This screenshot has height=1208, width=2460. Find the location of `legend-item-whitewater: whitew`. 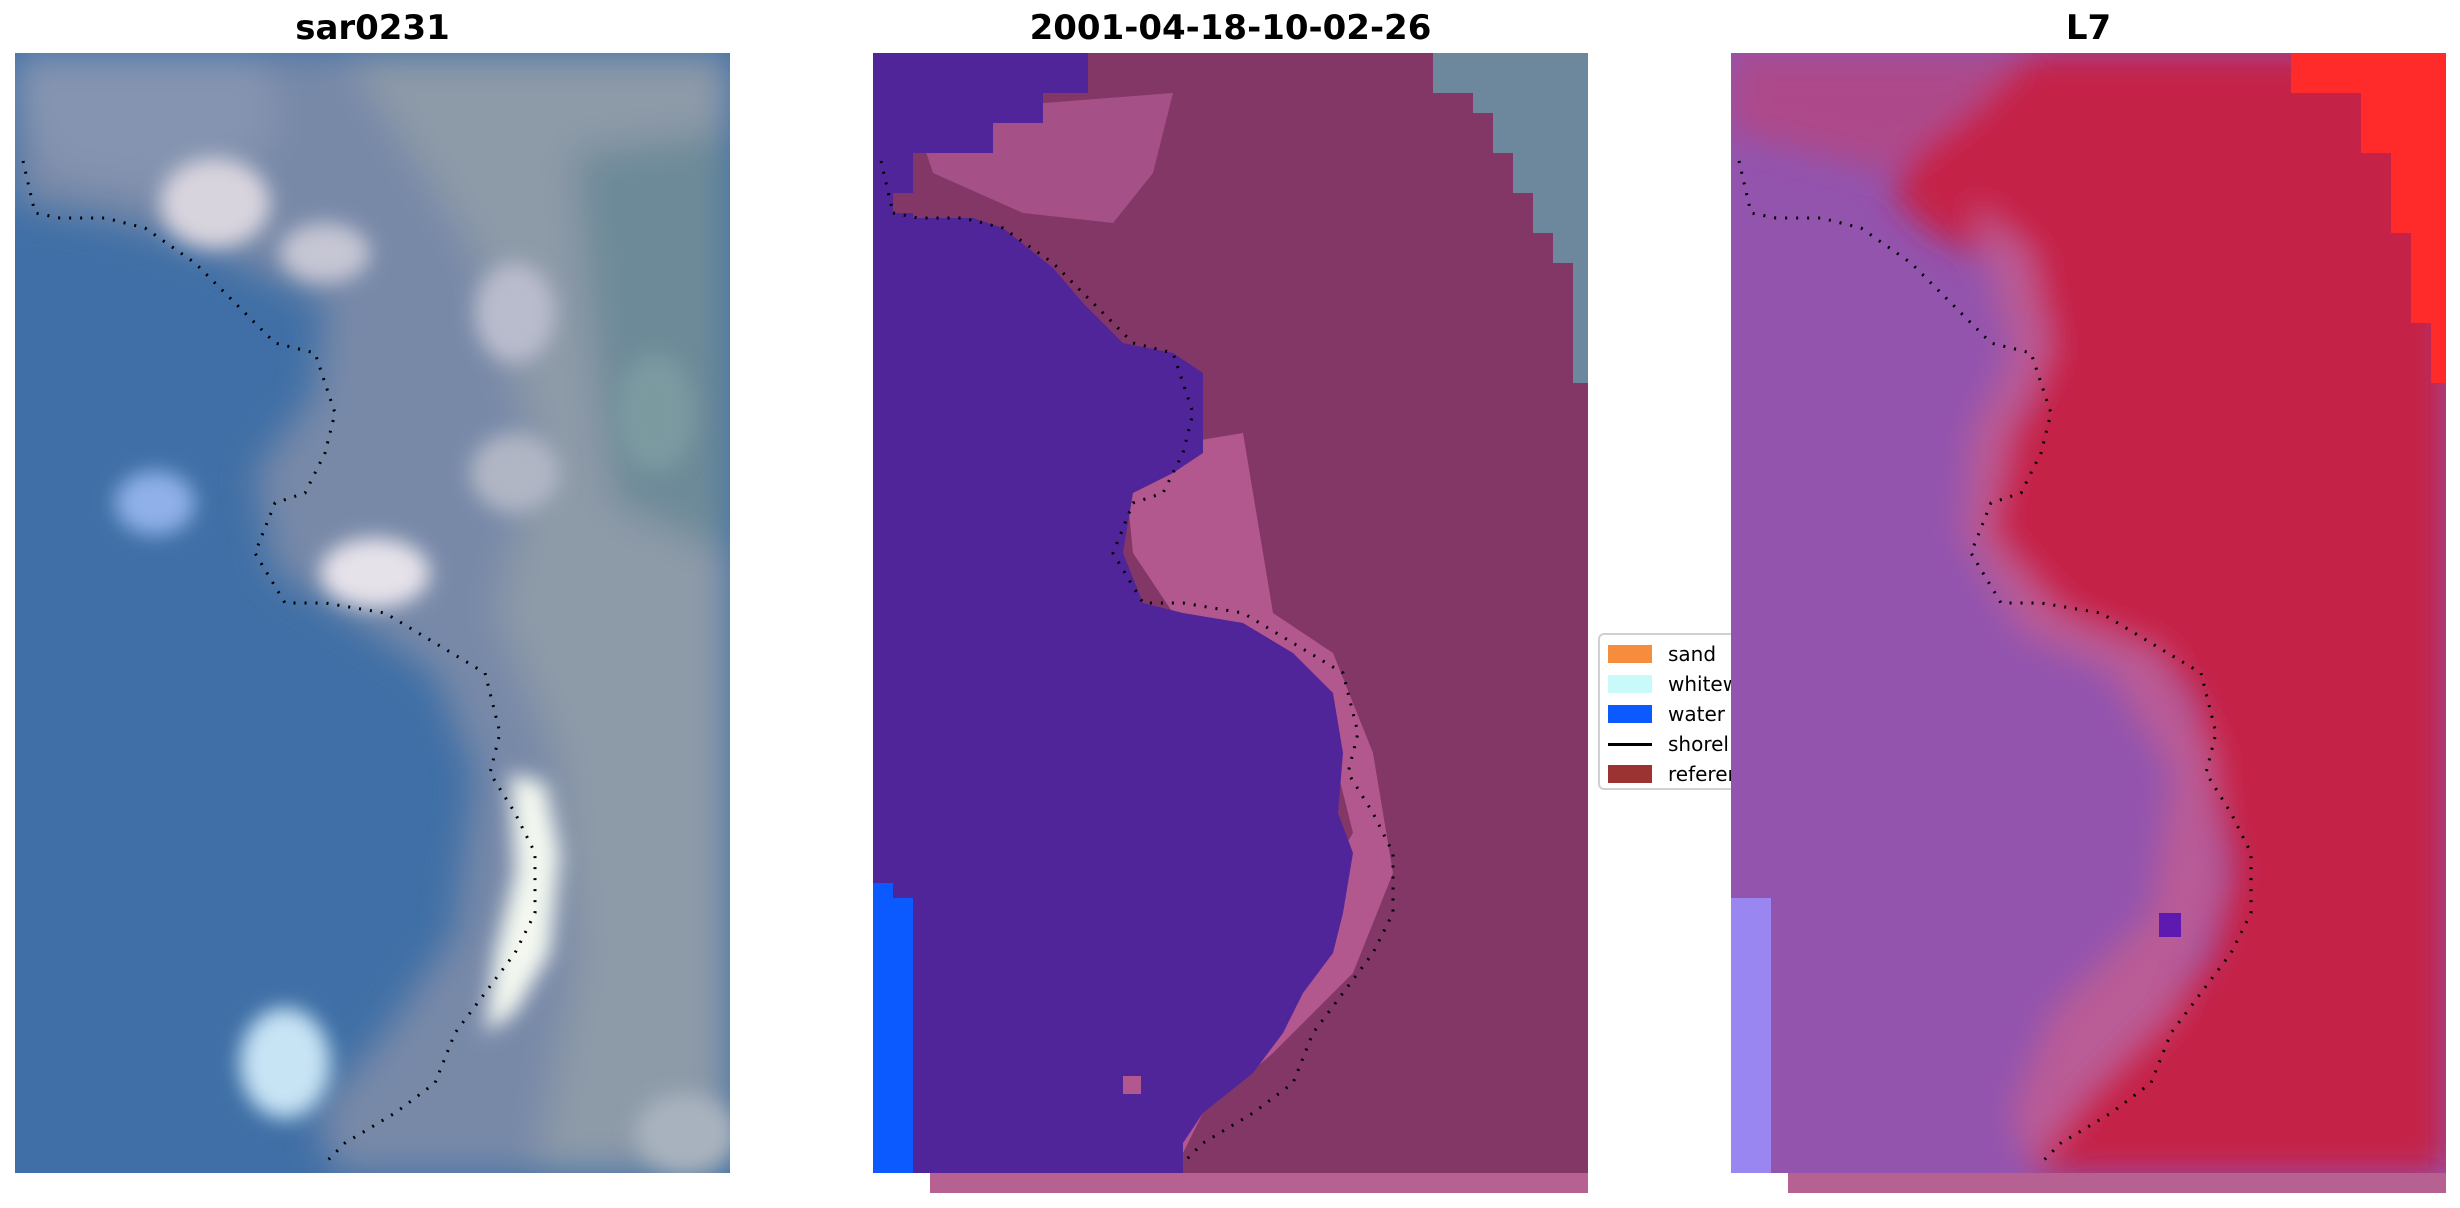

legend-item-whitewater: whitew is located at coordinates (1673, 684).